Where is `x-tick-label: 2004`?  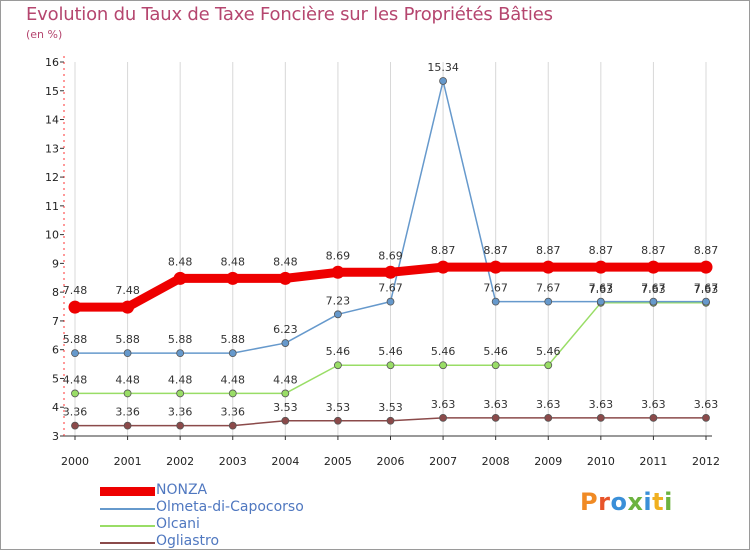
x-tick-label: 2004 is located at coordinates (285, 461).